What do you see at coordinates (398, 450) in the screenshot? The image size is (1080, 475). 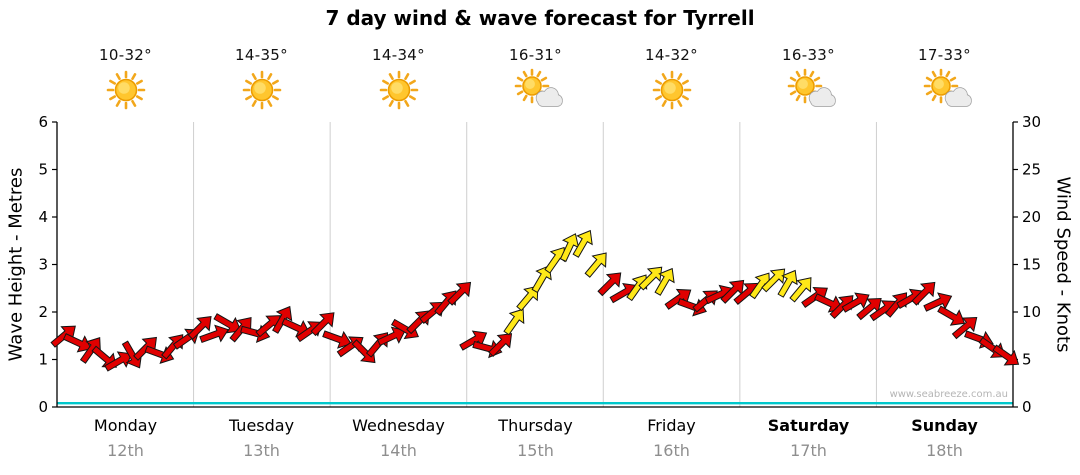 I see `day-date: 14th` at bounding box center [398, 450].